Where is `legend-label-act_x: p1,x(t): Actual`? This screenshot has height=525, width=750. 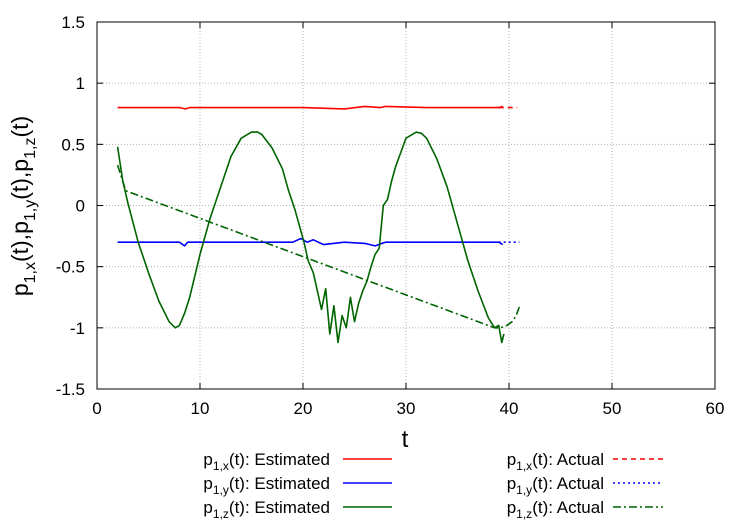
legend-label-act_x: p1,x(t): Actual is located at coordinates (555, 461).